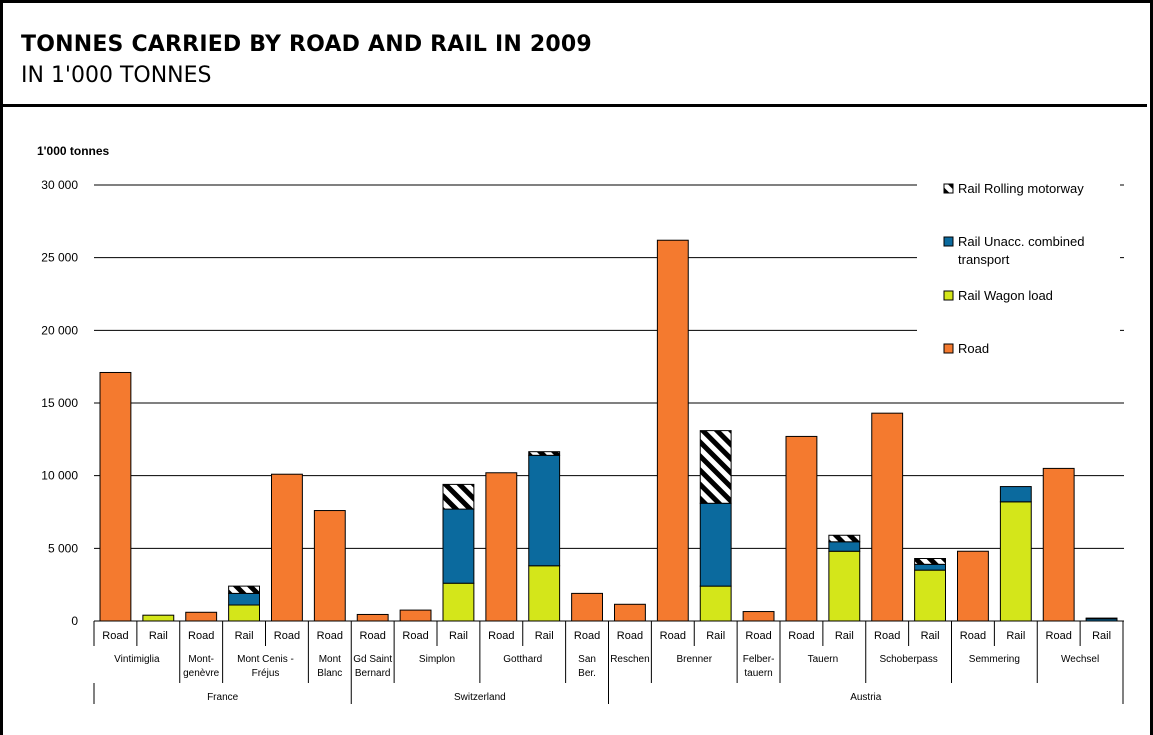 The height and width of the screenshot is (735, 1153). Describe the element at coordinates (59, 185) in the screenshot. I see `y-tick-label: 30 000` at that location.